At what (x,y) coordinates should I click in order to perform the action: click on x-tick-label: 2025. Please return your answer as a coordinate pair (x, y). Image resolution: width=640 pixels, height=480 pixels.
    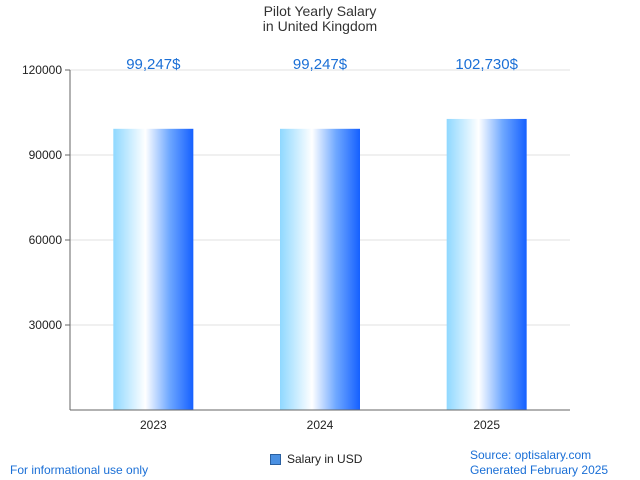
    Looking at the image, I should click on (486, 425).